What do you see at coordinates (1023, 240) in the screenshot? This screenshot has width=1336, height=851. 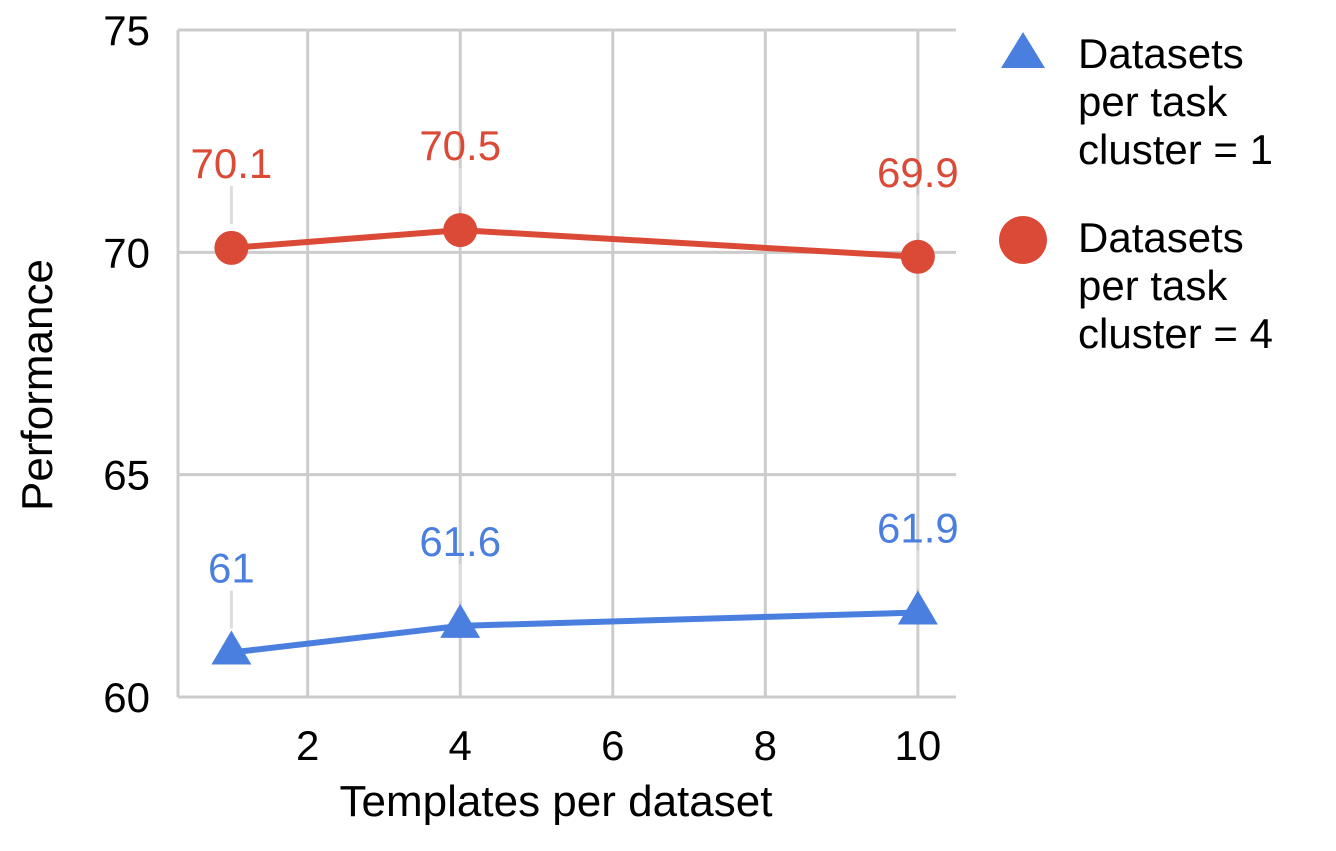 I see `circle-marker-icon` at bounding box center [1023, 240].